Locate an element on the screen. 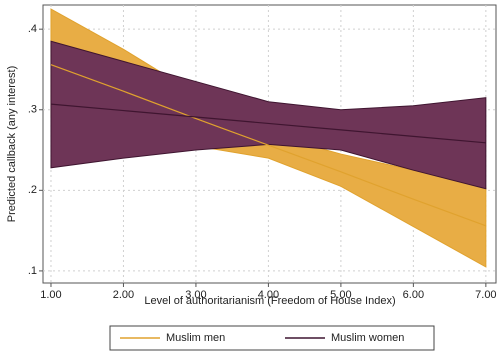 The width and height of the screenshot is (500, 353). y-tick-label: .4 is located at coordinates (32, 29).